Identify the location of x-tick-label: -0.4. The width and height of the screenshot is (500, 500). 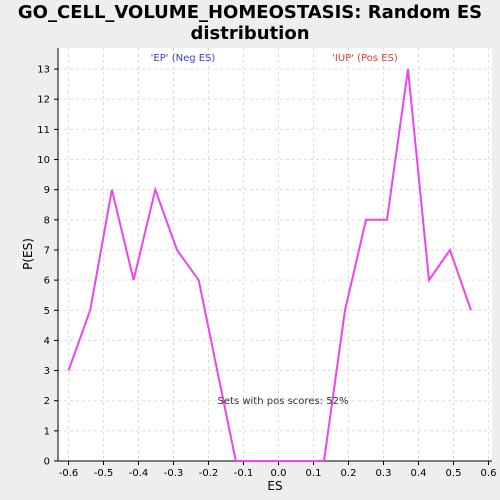
(139, 473).